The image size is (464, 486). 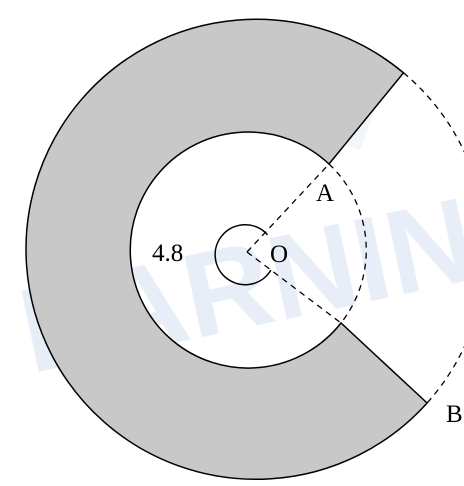 I want to click on angle-arc, so click(x=243, y=255).